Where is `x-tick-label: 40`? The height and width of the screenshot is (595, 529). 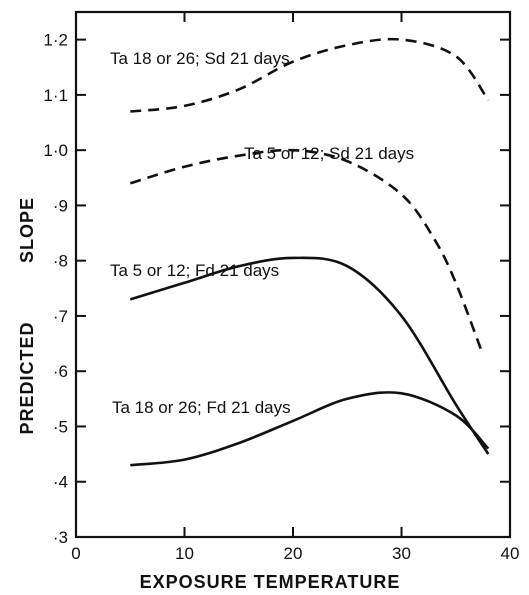
x-tick-label: 40 is located at coordinates (510, 553).